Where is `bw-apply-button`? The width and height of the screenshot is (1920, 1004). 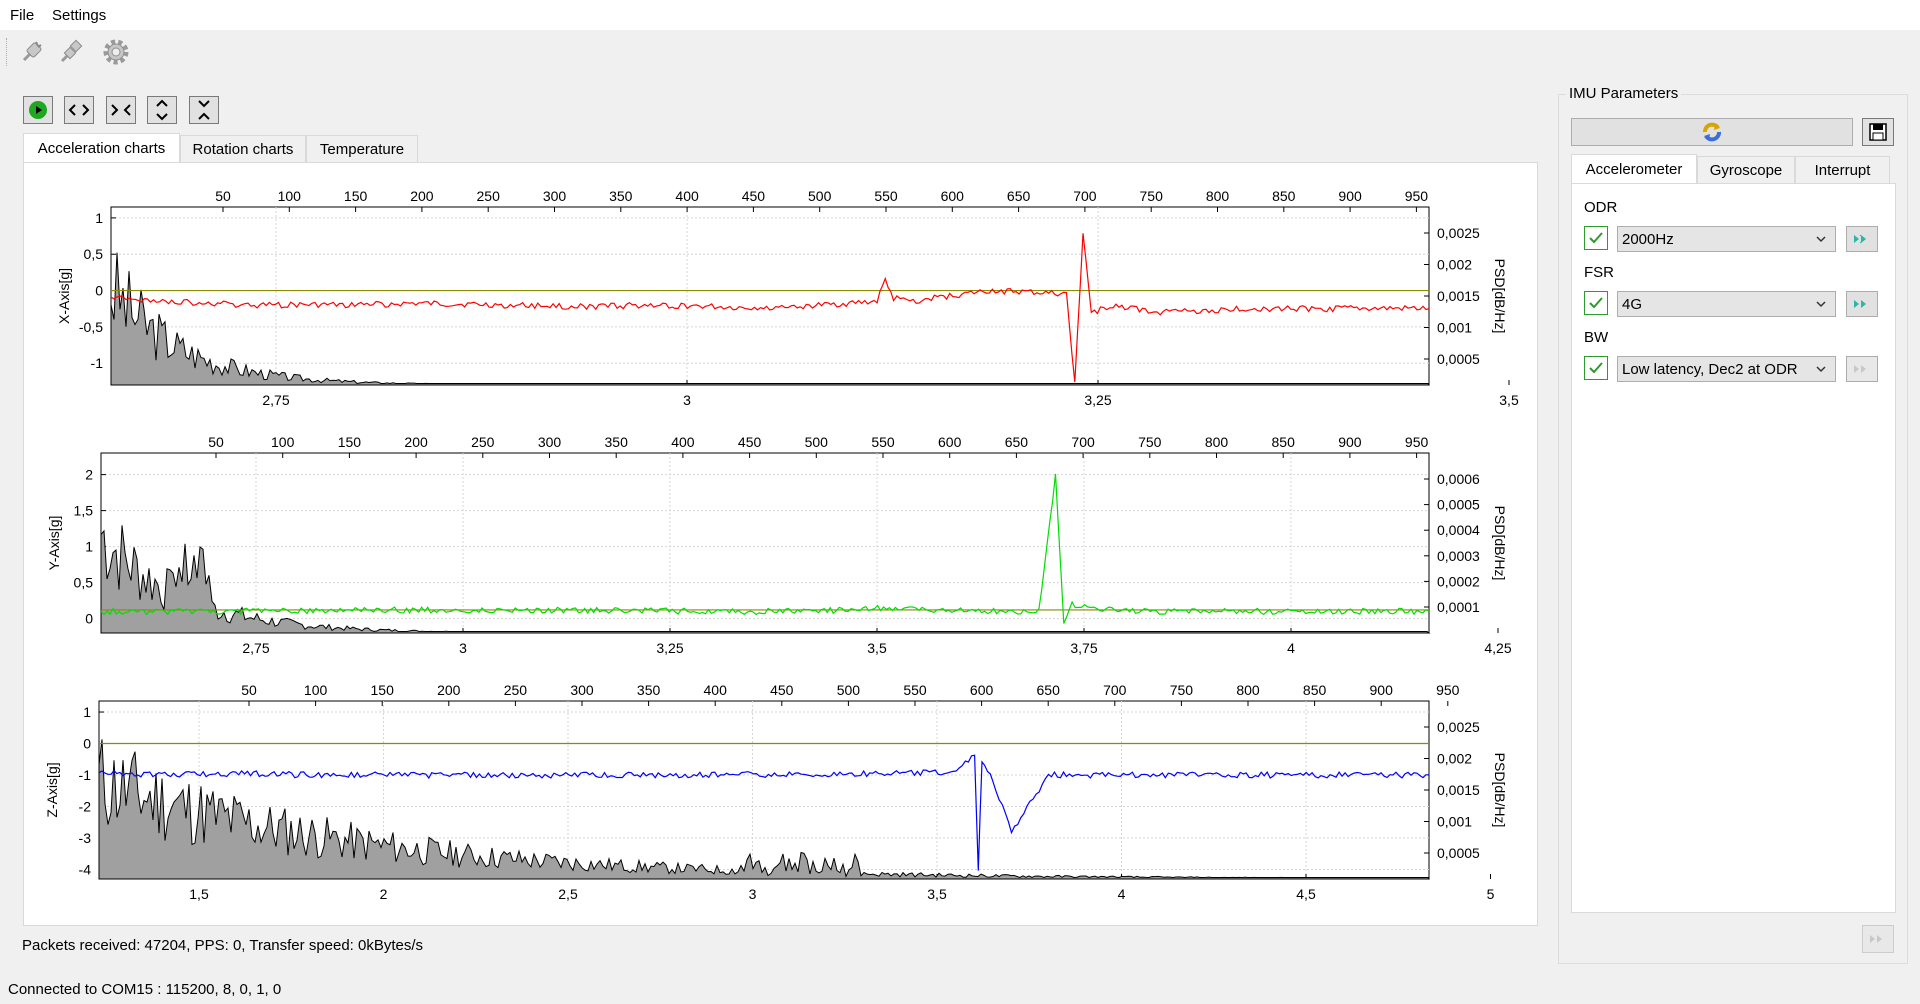
bw-apply-button is located at coordinates (1862, 369).